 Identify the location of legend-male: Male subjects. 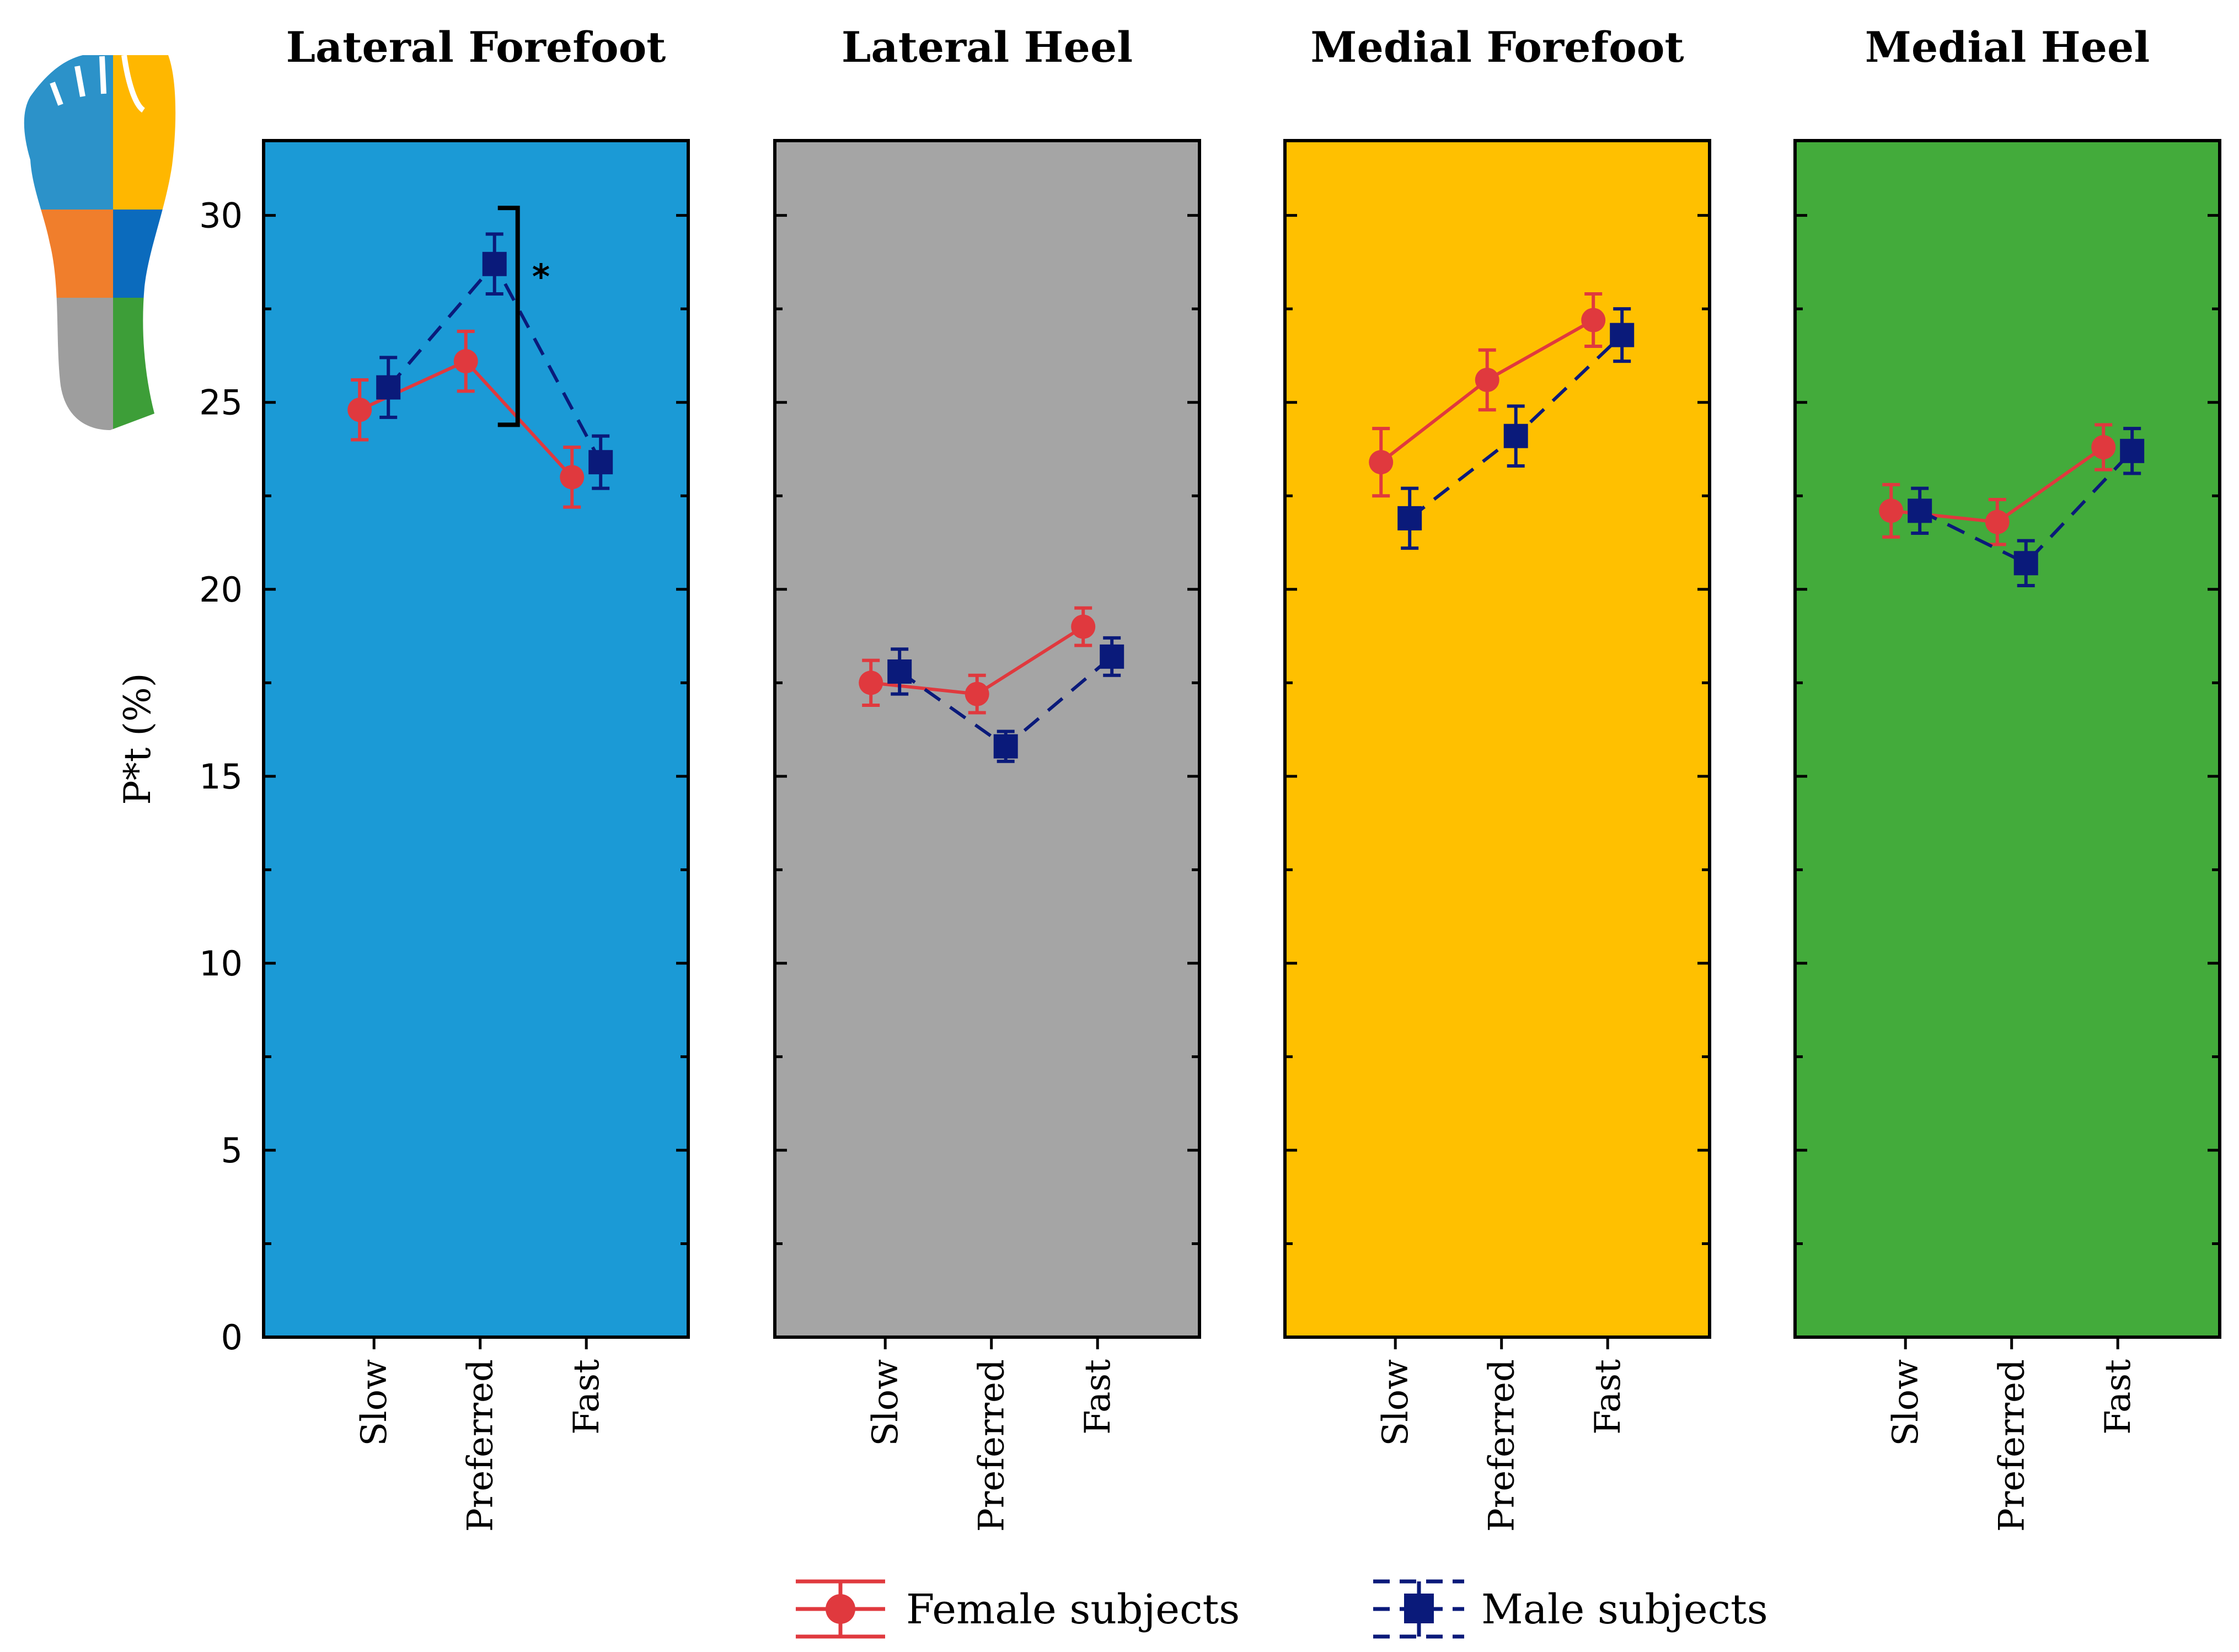
(1625, 1609).